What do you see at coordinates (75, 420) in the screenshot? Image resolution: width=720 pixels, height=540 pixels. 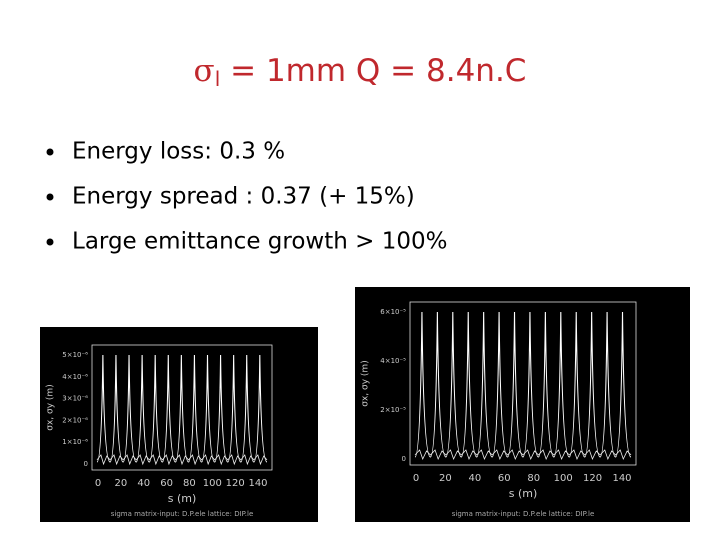 I see `y-tick-label: 2×10⁻⁶` at bounding box center [75, 420].